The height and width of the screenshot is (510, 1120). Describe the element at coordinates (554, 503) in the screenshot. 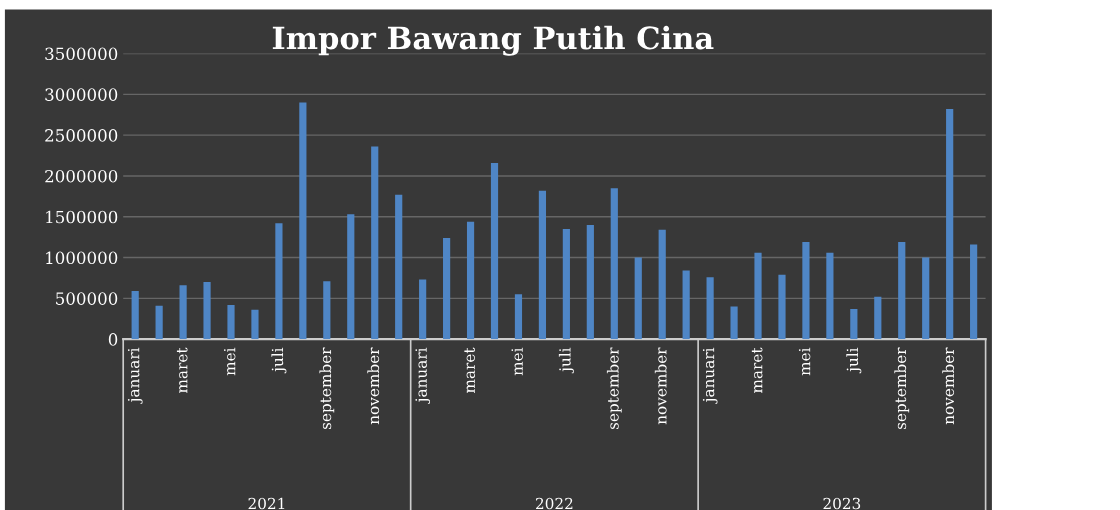

I see `text: 2022` at that location.